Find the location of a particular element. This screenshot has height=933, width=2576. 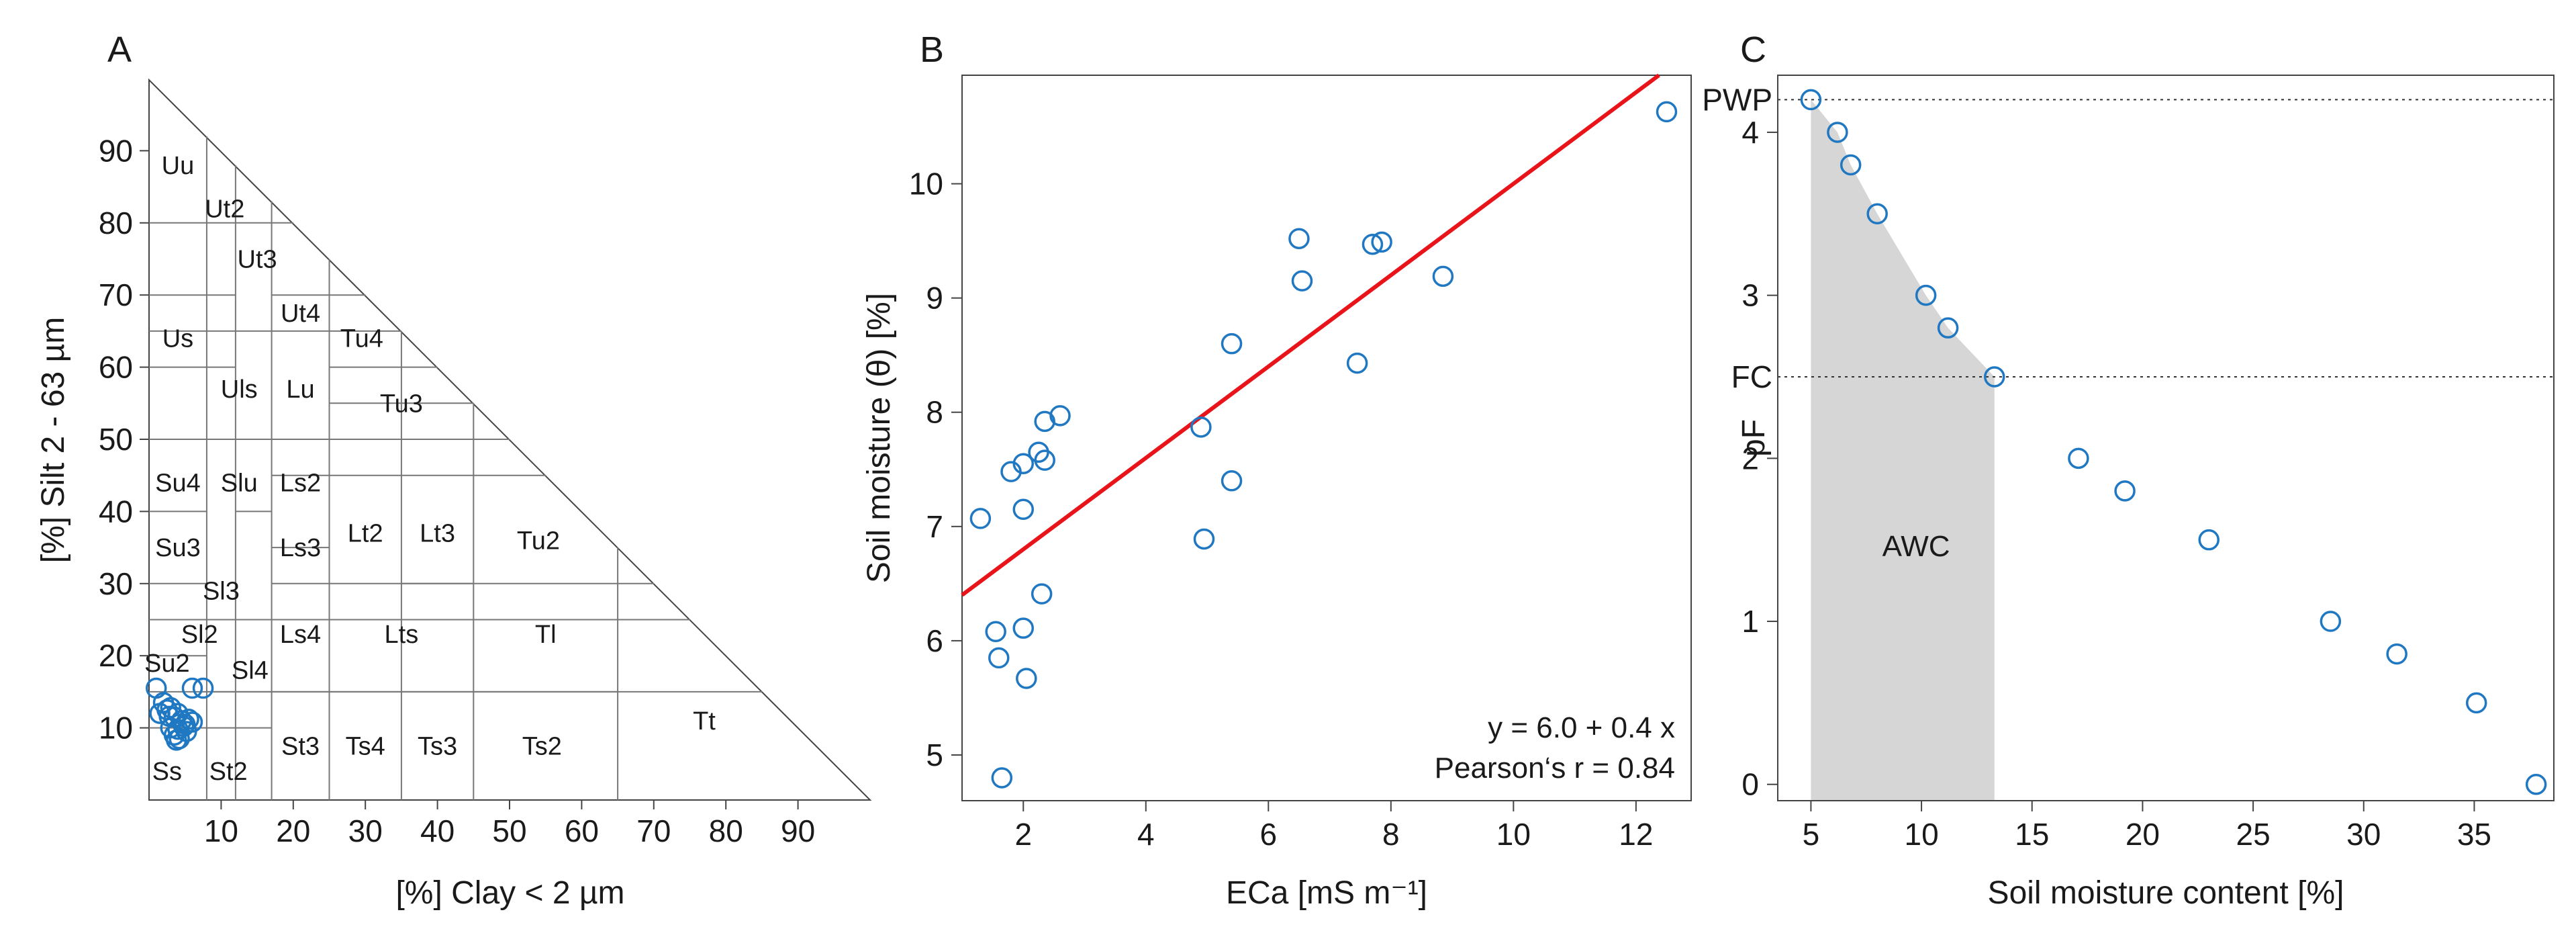

texture-class-lts: Lts is located at coordinates (402, 635).